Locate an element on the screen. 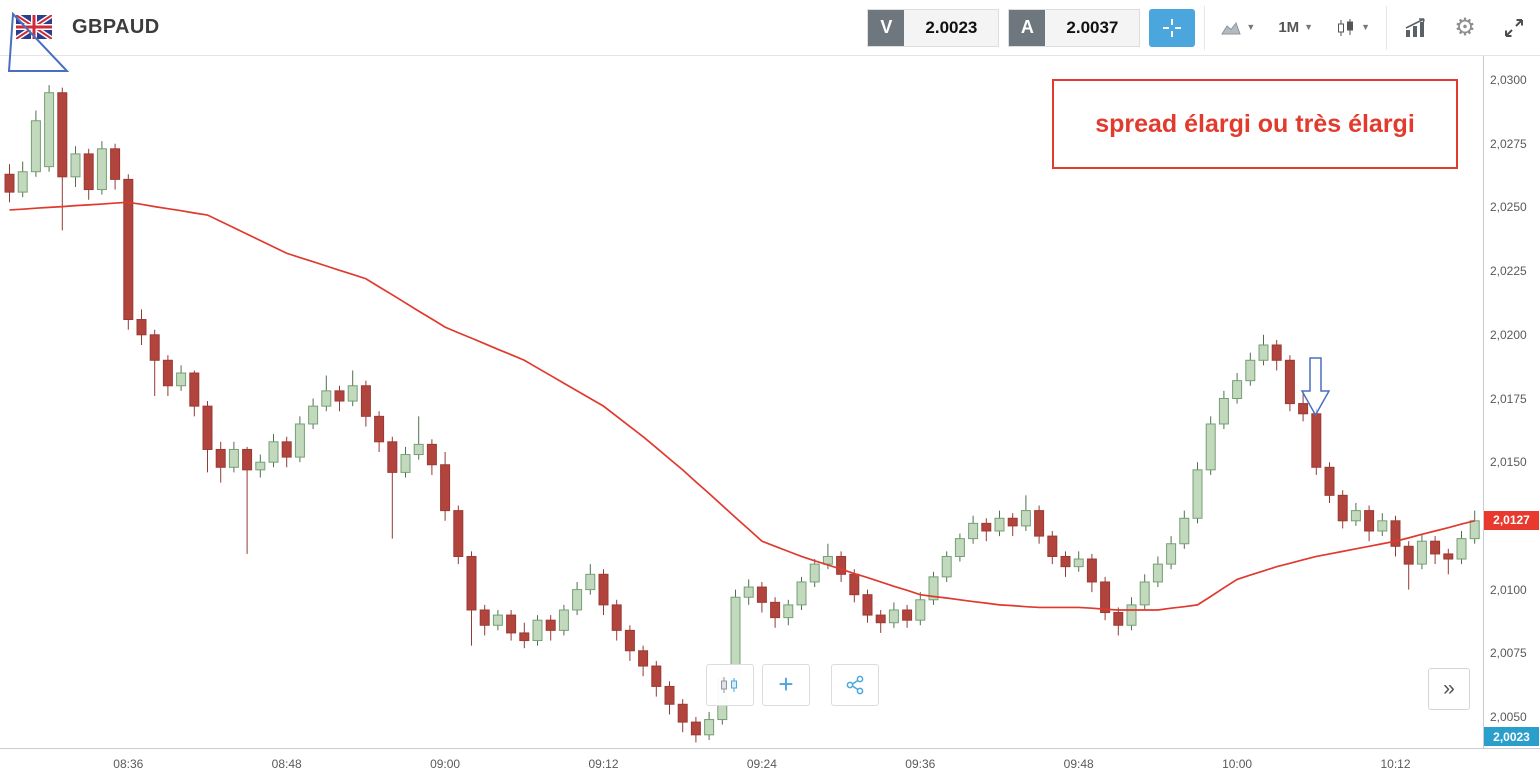 This screenshot has width=1540, height=781. candle-style-dropdown: ▼ is located at coordinates (1353, 28).